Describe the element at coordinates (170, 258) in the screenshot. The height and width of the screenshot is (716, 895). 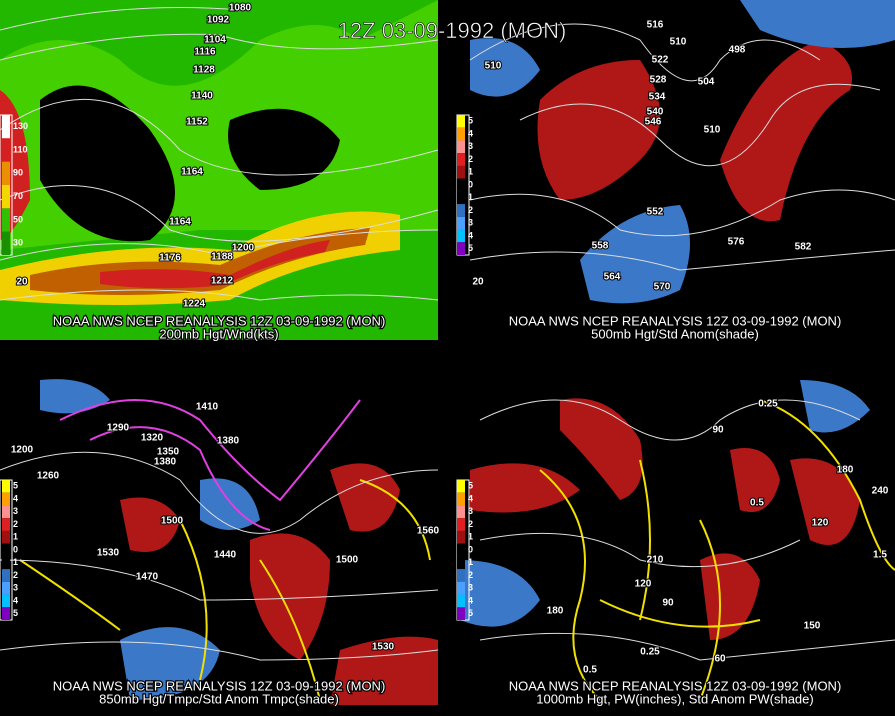
I see `contour-label: 1176` at that location.